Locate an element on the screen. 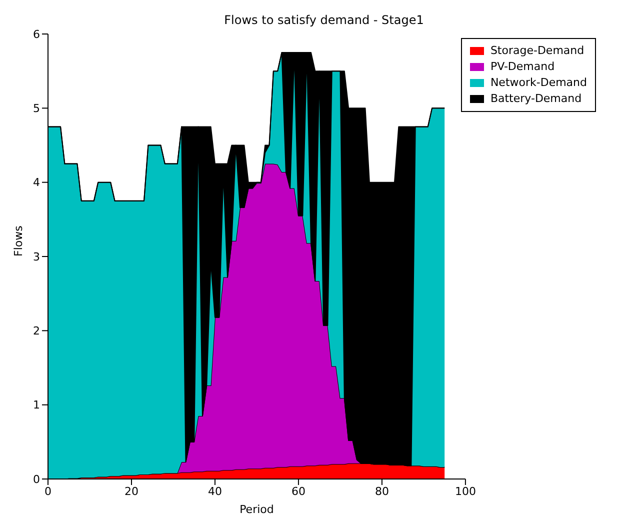 The height and width of the screenshot is (531, 620). y-tick-label: 1 is located at coordinates (36, 405).